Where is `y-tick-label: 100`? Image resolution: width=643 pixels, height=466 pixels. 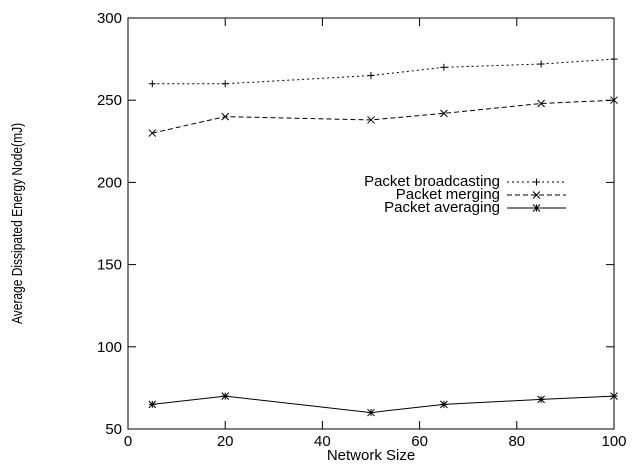
y-tick-label: 100 is located at coordinates (109, 347).